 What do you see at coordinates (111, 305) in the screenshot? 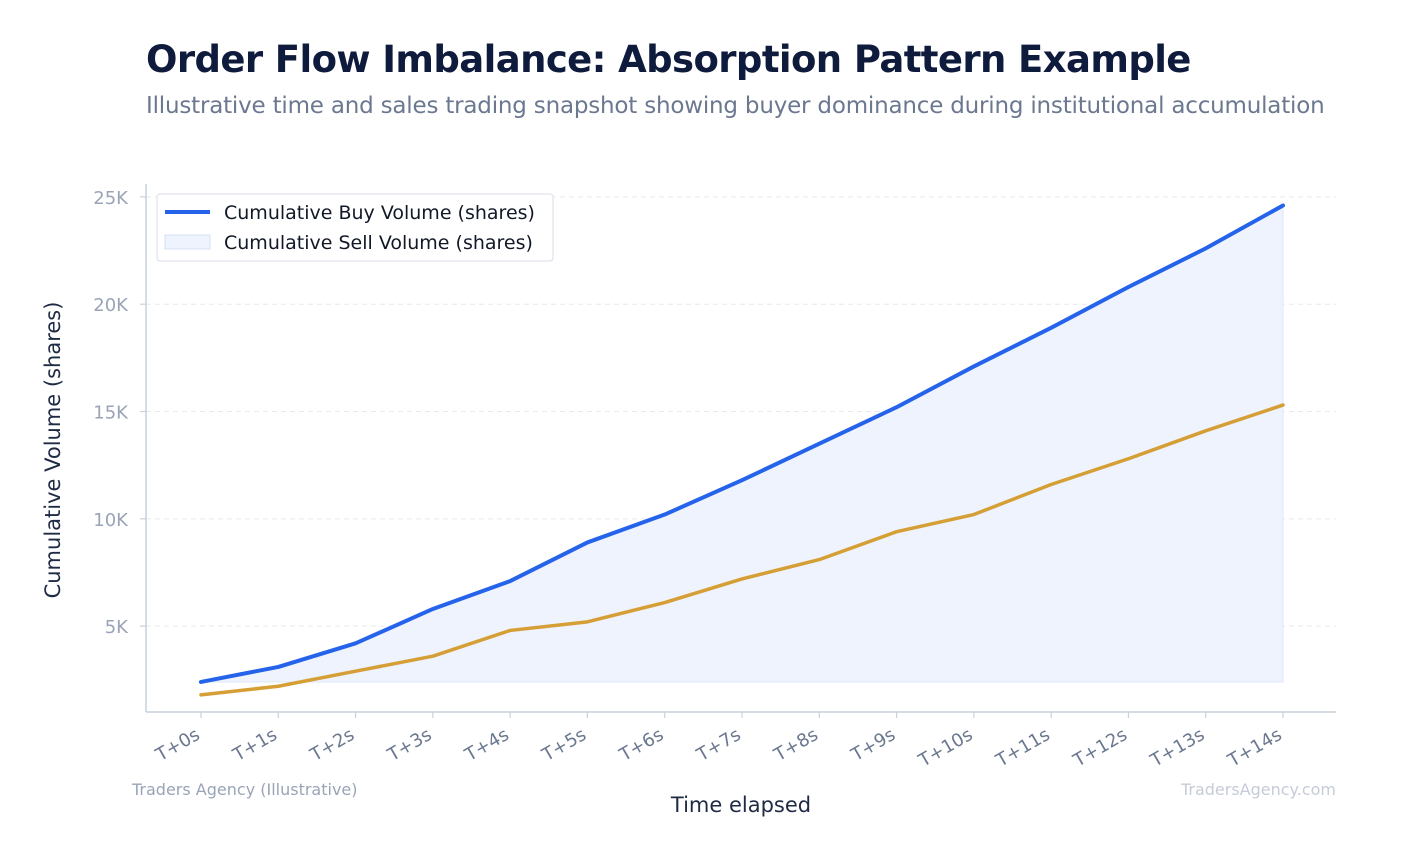
I see `y-tick-label-3: 20K` at bounding box center [111, 305].